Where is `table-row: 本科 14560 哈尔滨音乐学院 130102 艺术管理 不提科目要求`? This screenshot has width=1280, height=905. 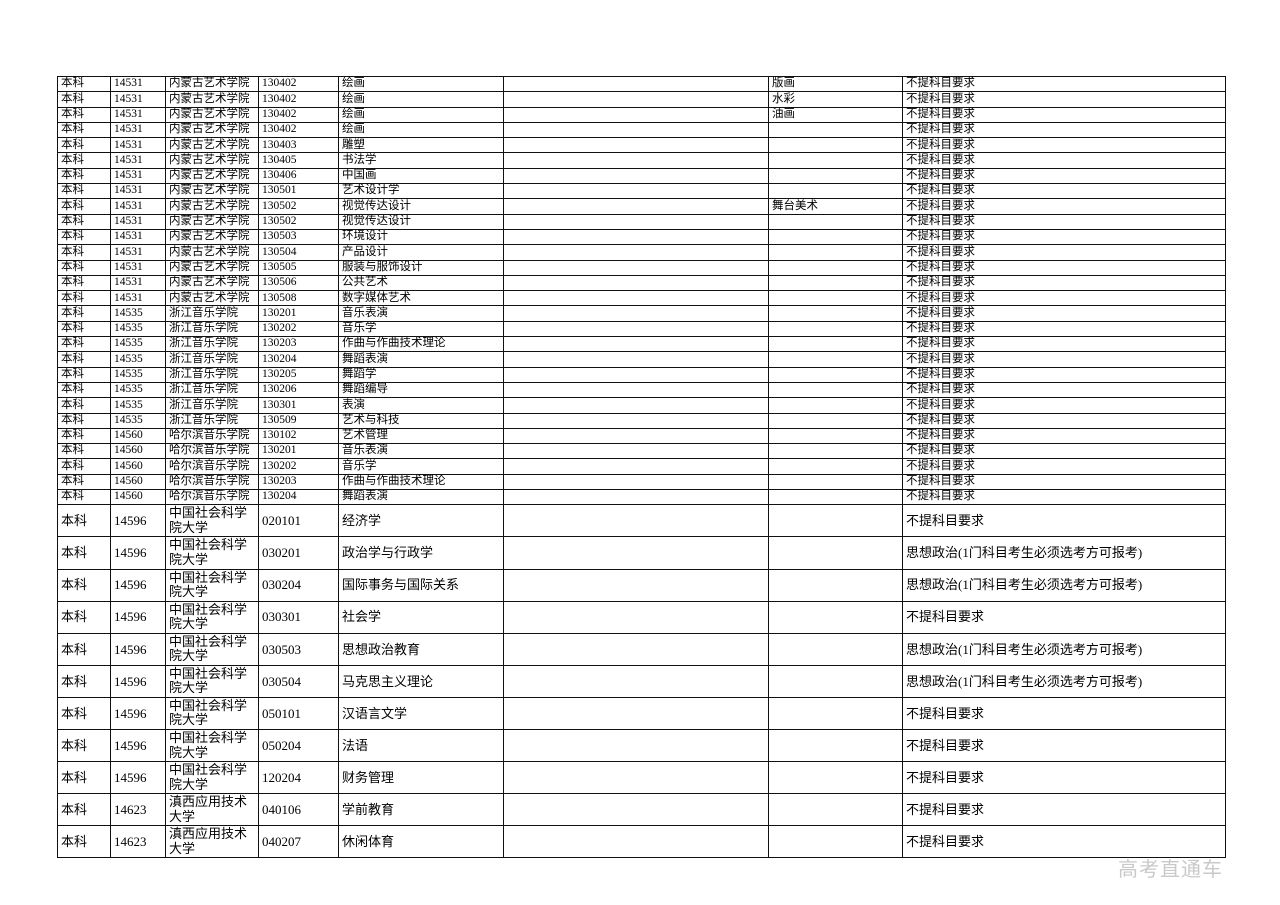
table-row: 本科 14560 哈尔滨音乐学院 130102 艺术管理 不提科目要求 is located at coordinates (641, 436).